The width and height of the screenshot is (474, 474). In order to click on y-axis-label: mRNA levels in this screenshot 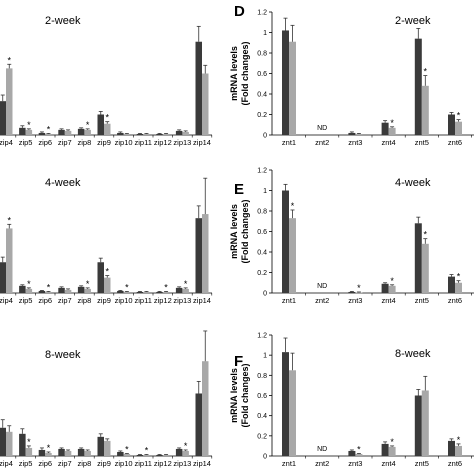, I will do `click(234, 231)`.